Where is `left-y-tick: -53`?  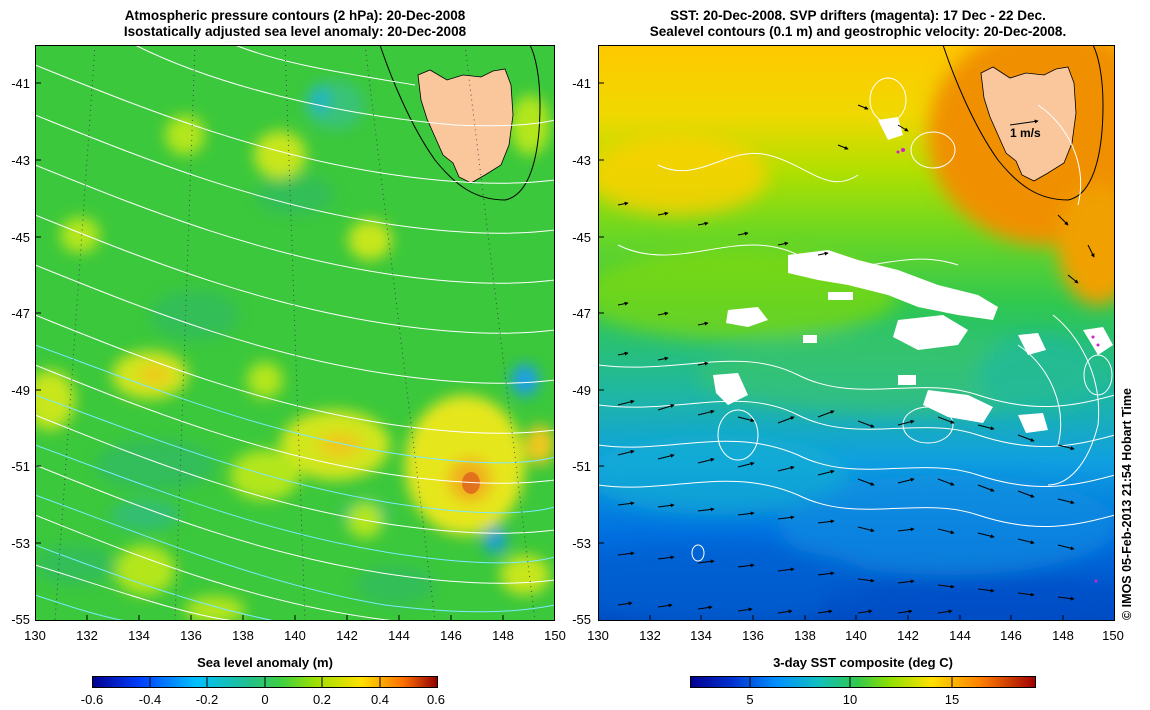
left-y-tick: -53 is located at coordinates (20, 543).